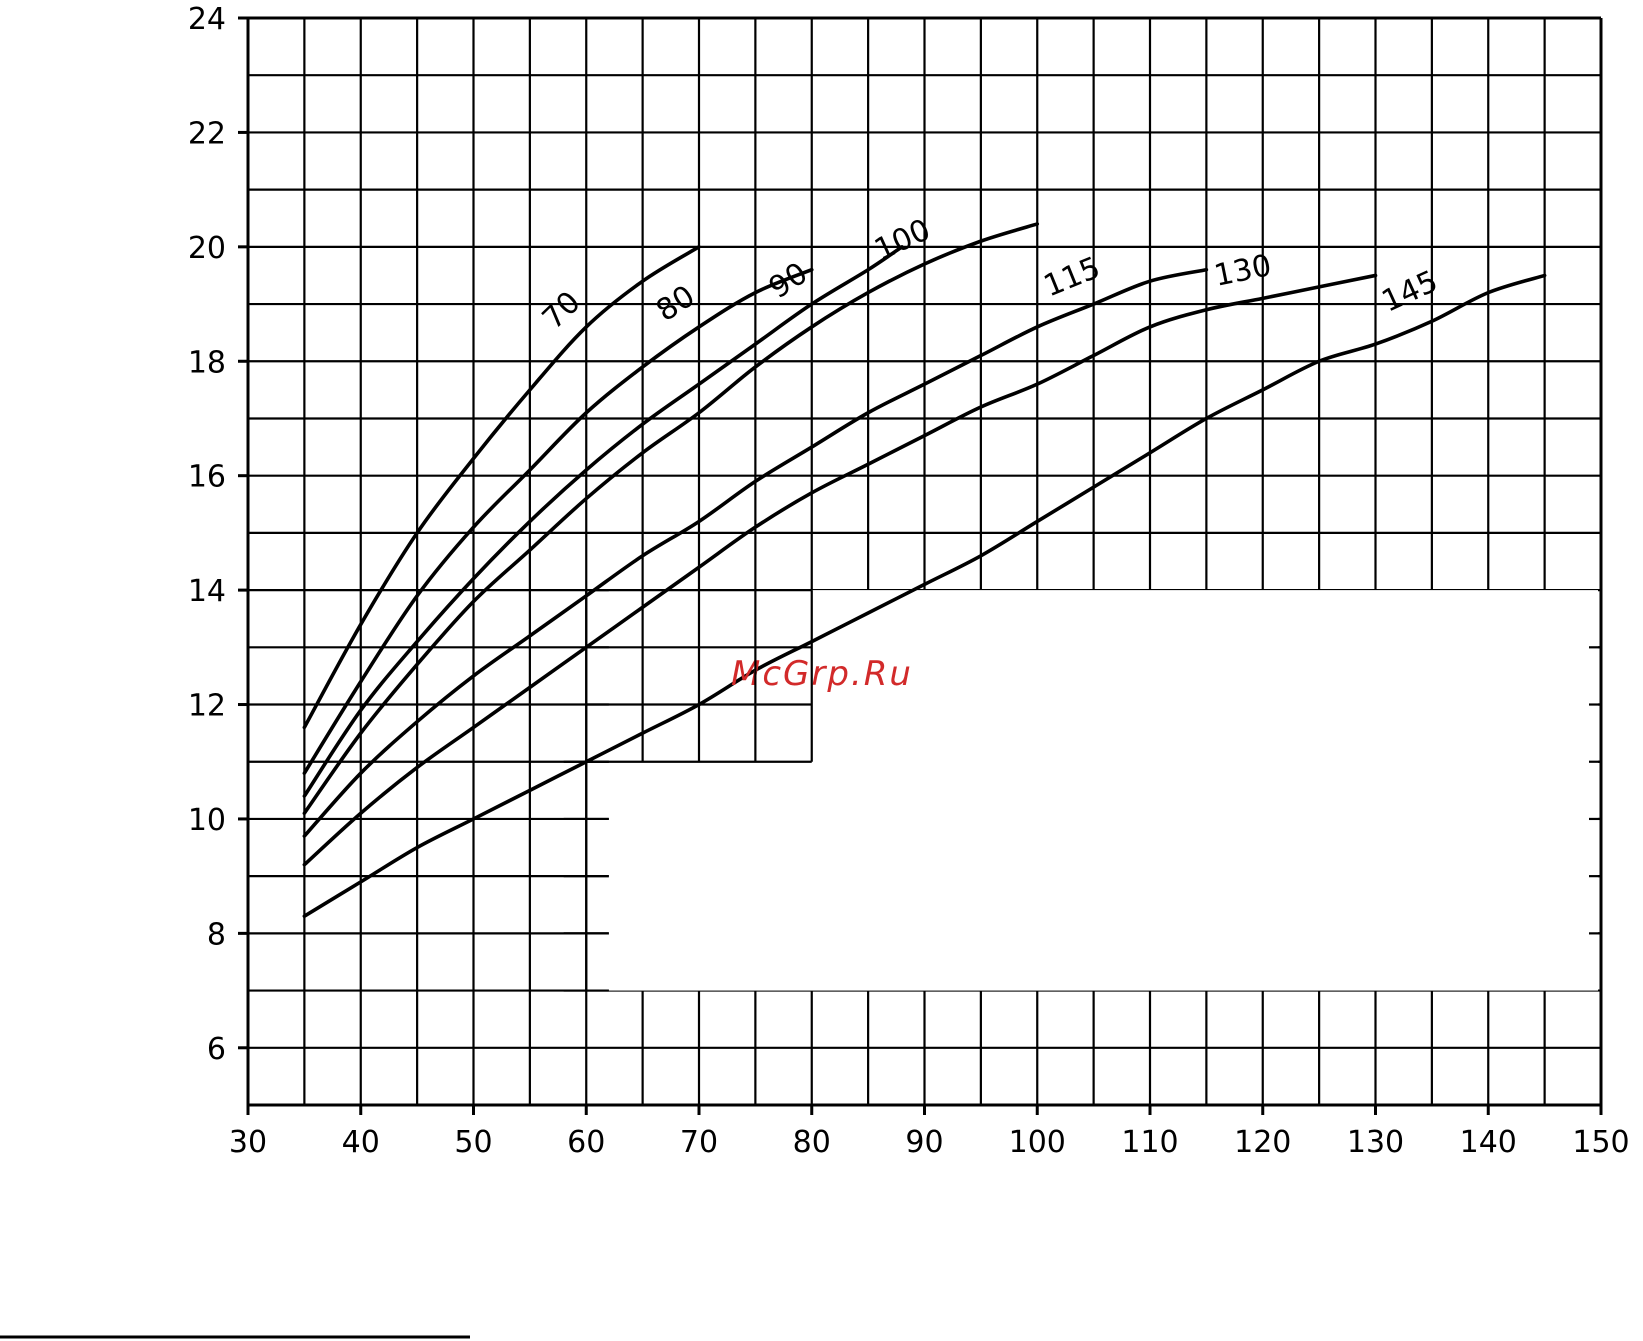  Describe the element at coordinates (207, 591) in the screenshot. I see `y-tick-label: 14` at that location.